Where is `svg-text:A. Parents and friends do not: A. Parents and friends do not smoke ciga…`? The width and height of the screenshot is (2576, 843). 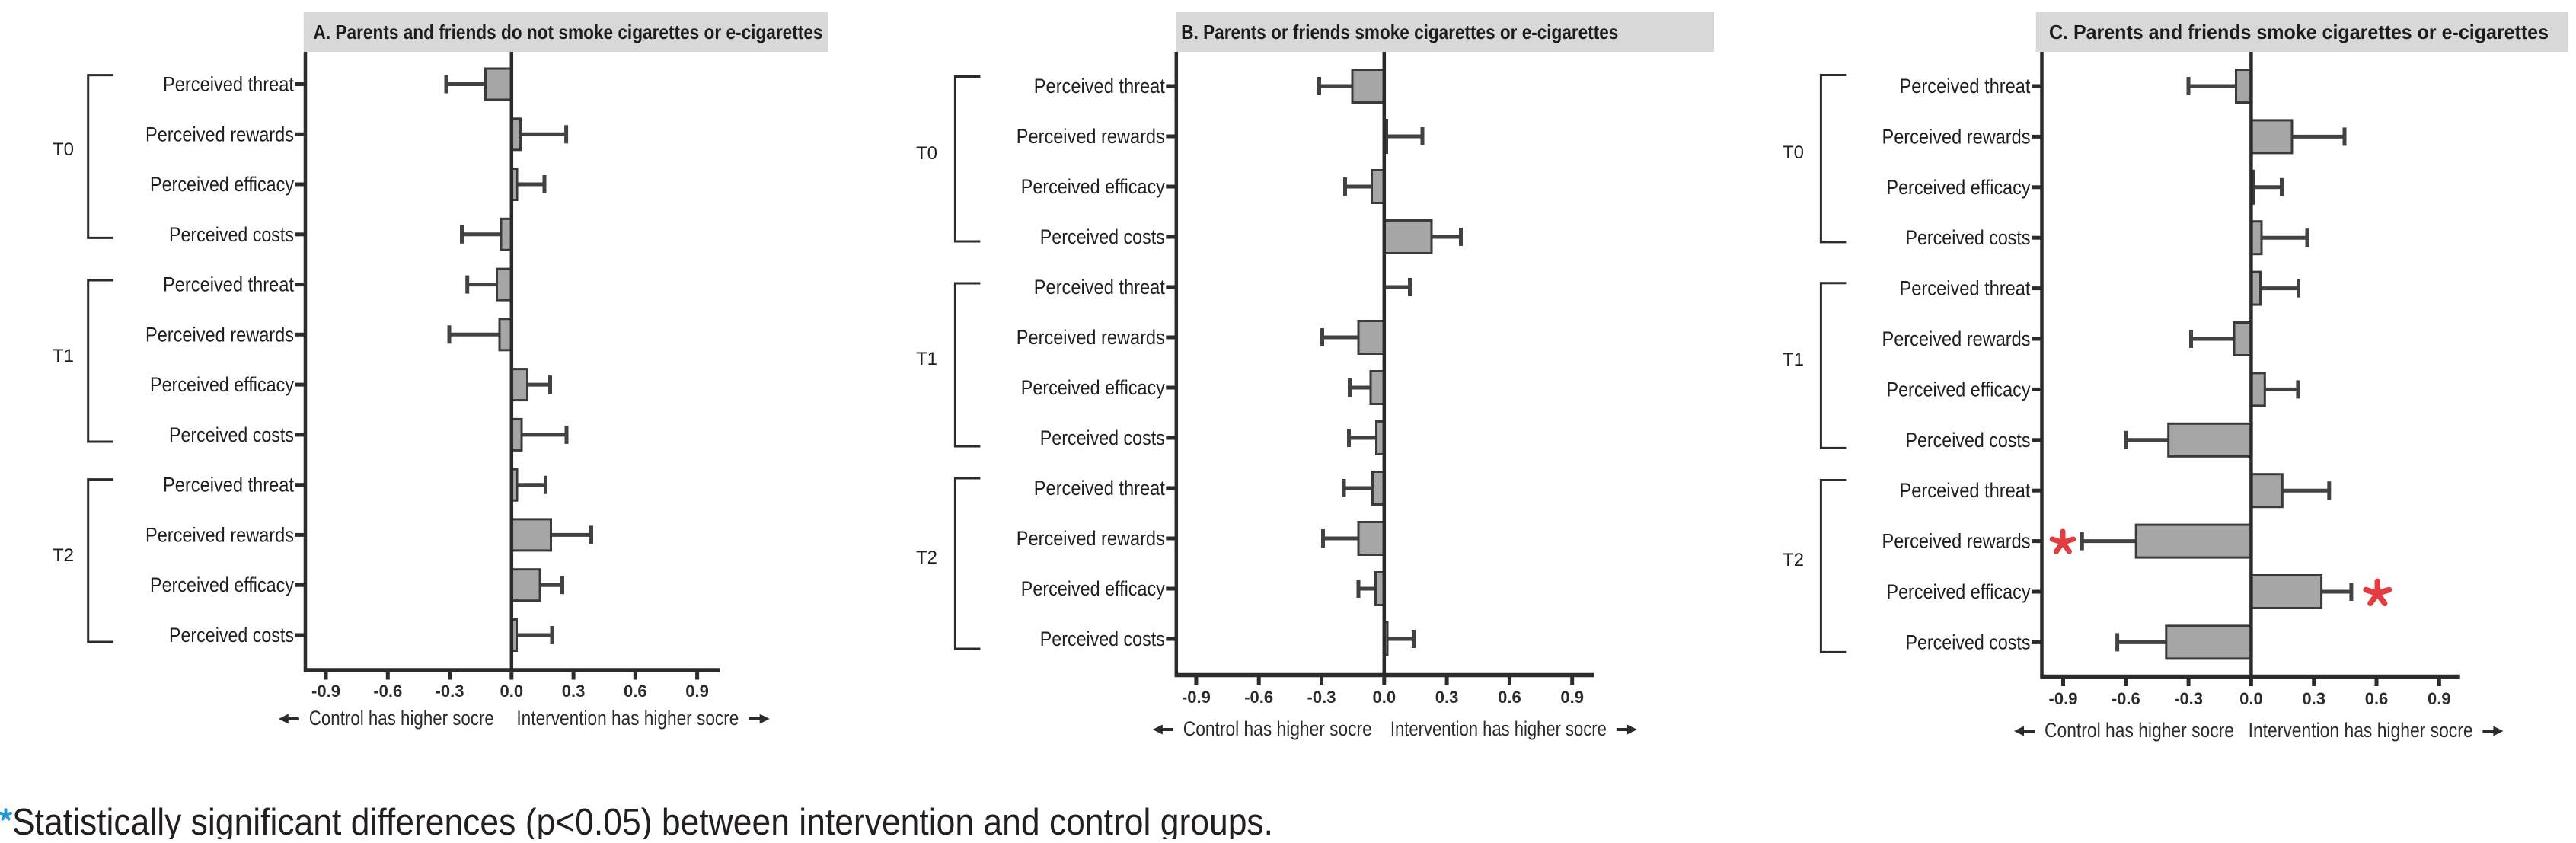
svg-text:A. Parents and friends do not: A. Parents and friends do not smoke ciga… is located at coordinates (568, 32).